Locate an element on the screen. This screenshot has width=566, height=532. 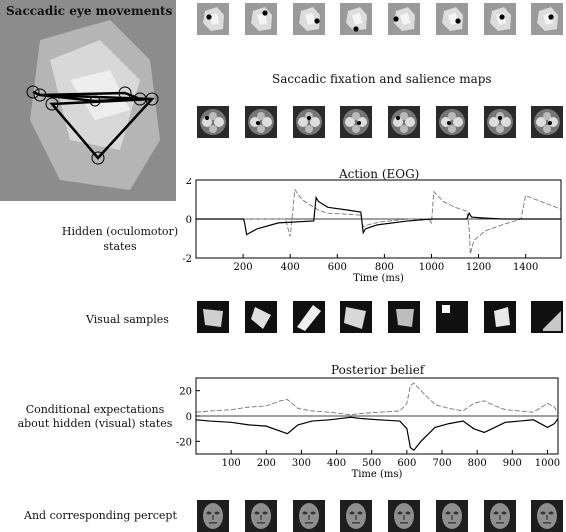
y-tick-label: -20 is located at coordinates (184, 442).